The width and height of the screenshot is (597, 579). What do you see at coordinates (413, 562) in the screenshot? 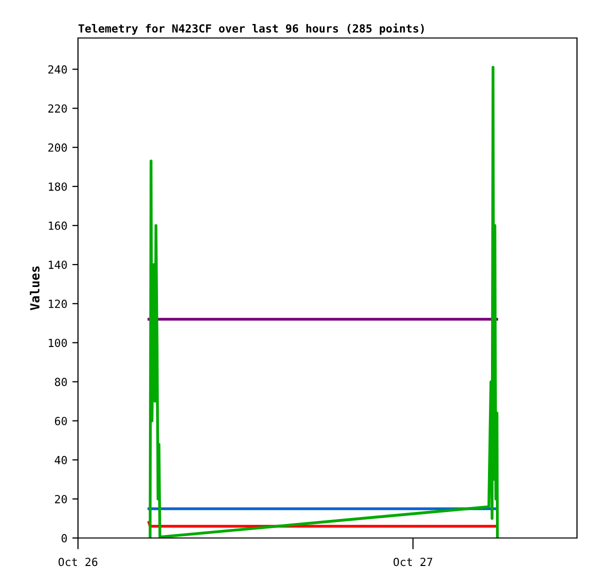
I see `x-tick-label: Oct 27` at bounding box center [413, 562].